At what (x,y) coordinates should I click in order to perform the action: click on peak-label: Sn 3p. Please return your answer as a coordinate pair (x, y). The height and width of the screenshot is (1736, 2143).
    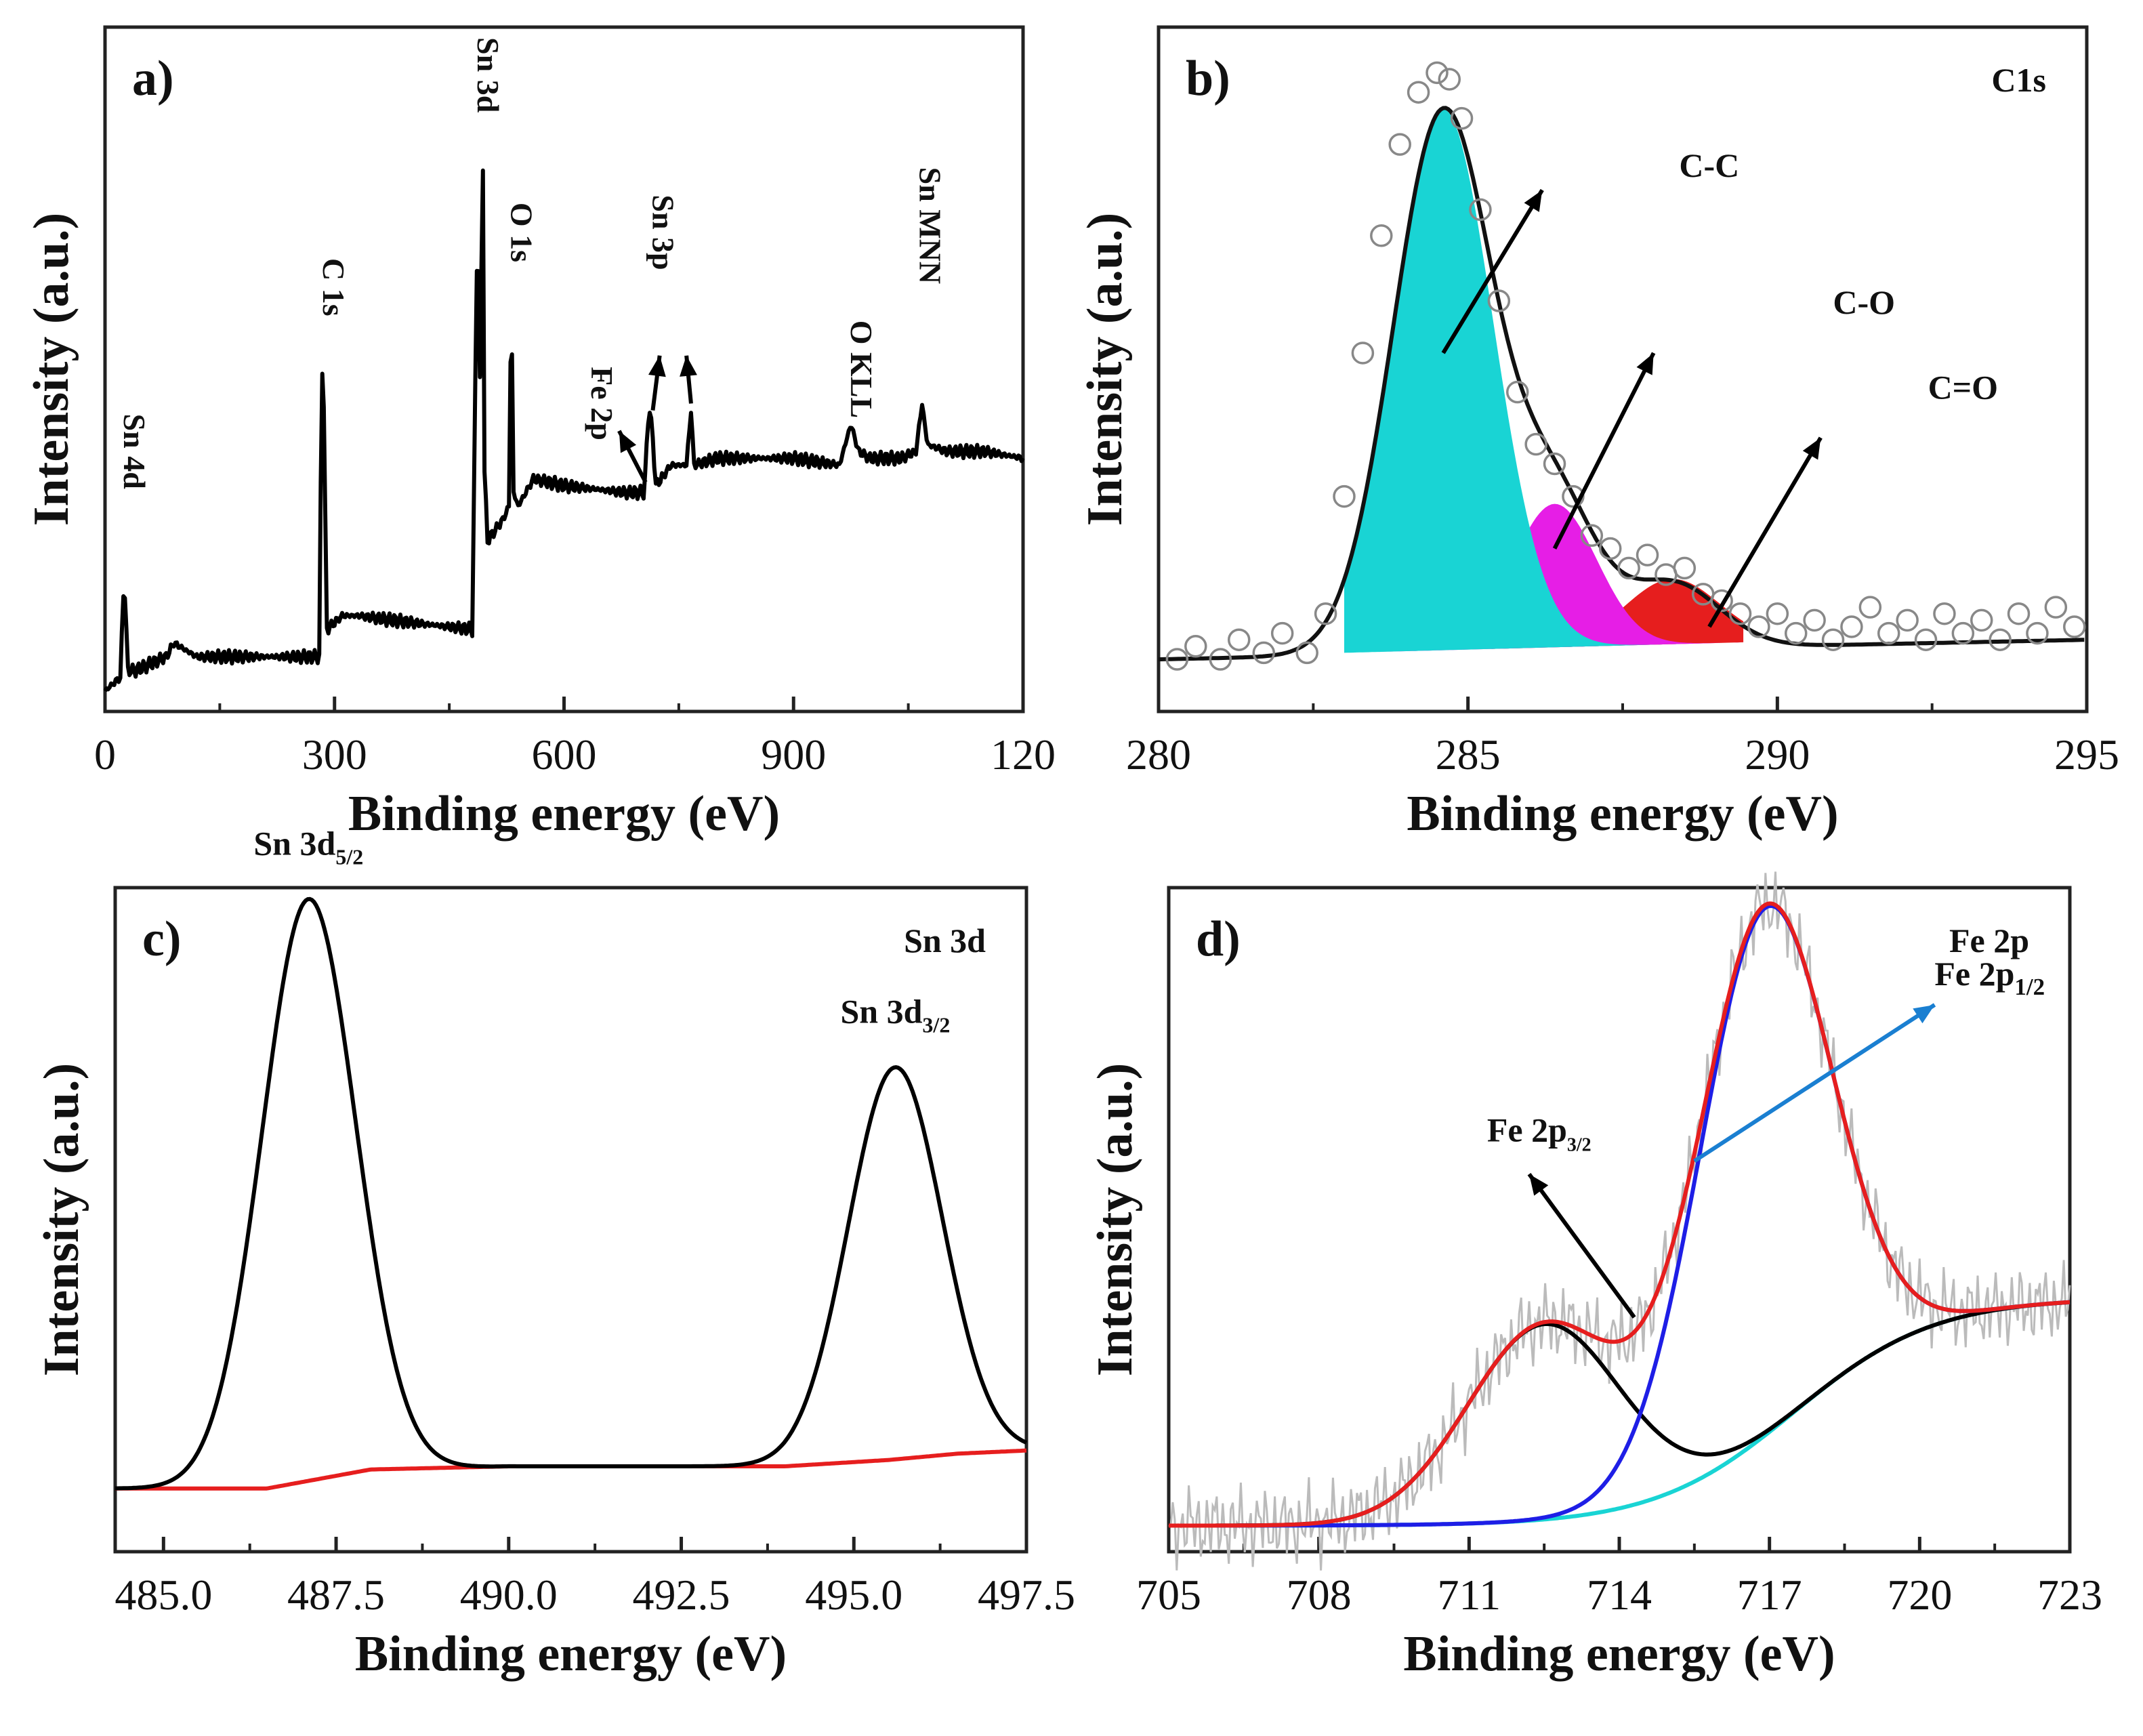
    Looking at the image, I should click on (663, 232).